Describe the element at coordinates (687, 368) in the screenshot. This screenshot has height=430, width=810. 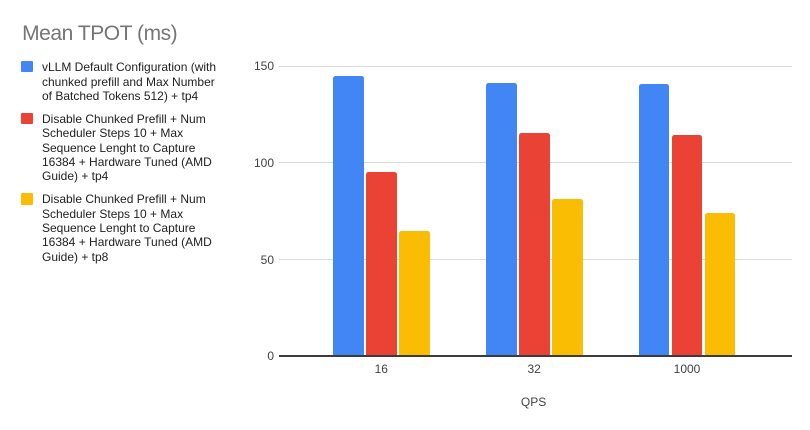
I see `x-tick-label-1000: 1000` at that location.